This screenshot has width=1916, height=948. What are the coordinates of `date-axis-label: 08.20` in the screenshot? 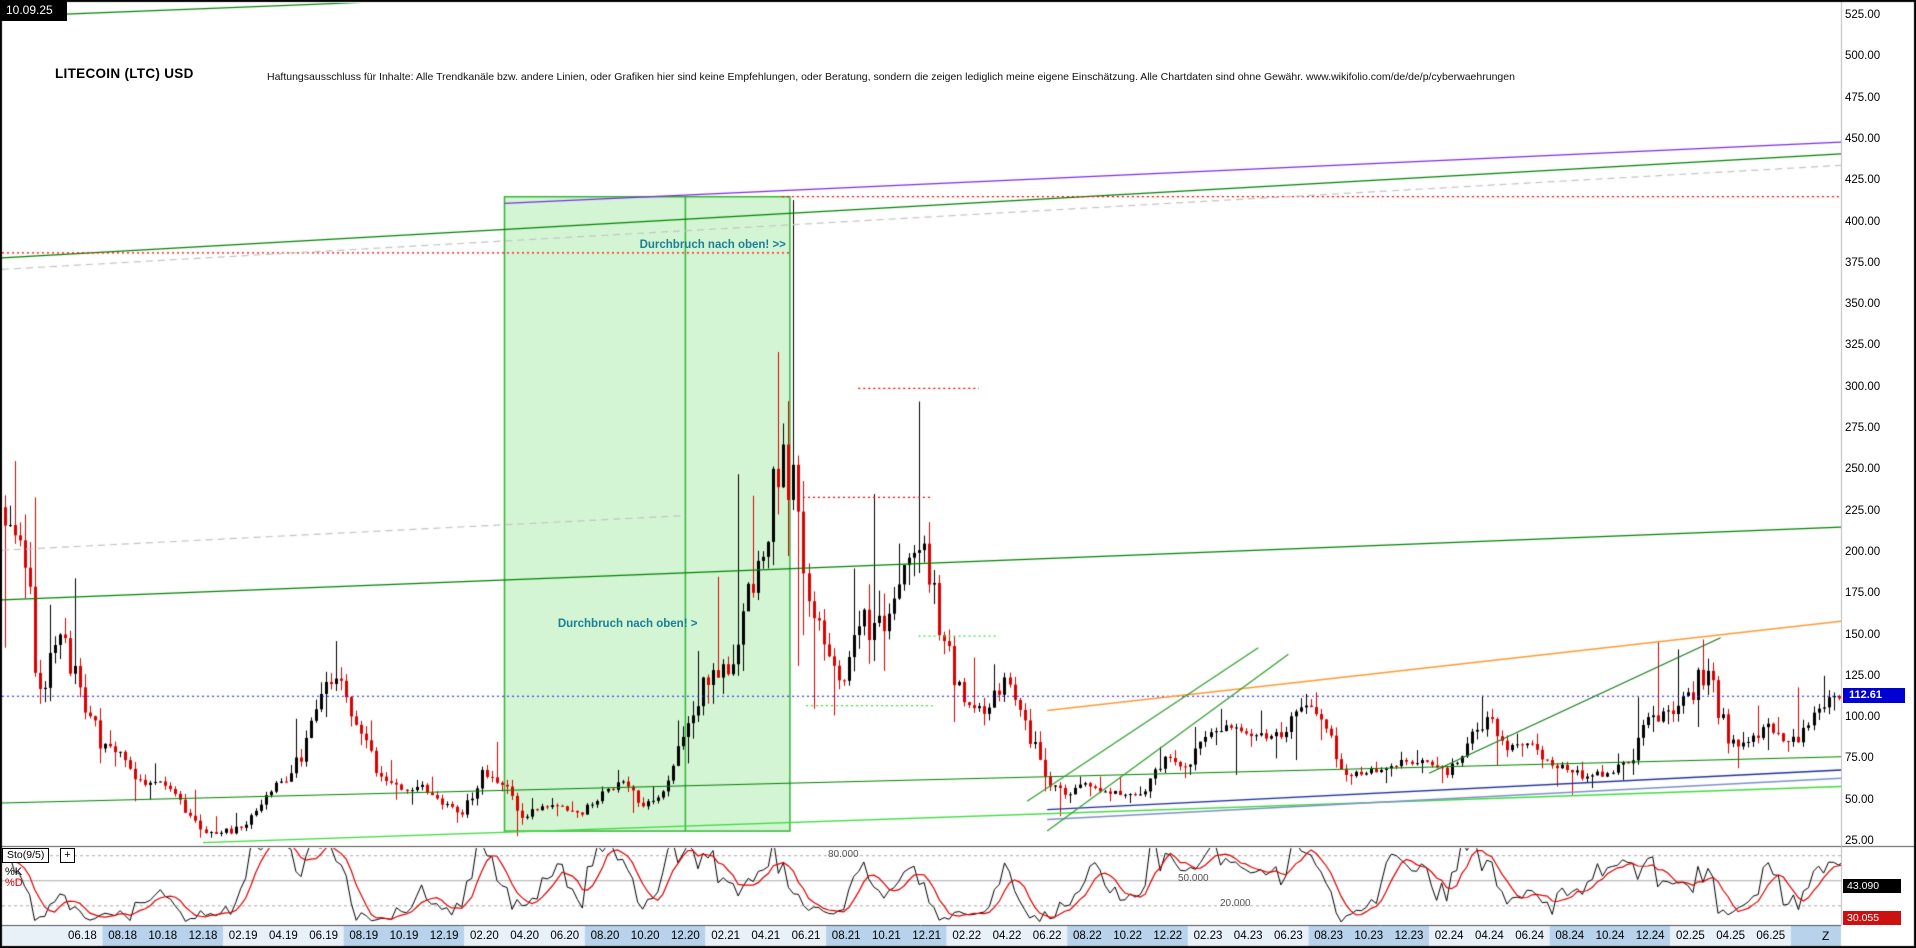 It's located at (605, 936).